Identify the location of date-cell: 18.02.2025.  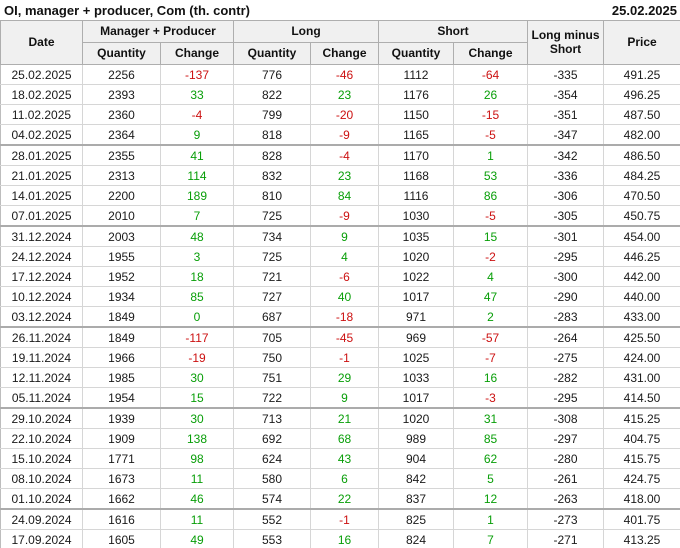
(41, 94).